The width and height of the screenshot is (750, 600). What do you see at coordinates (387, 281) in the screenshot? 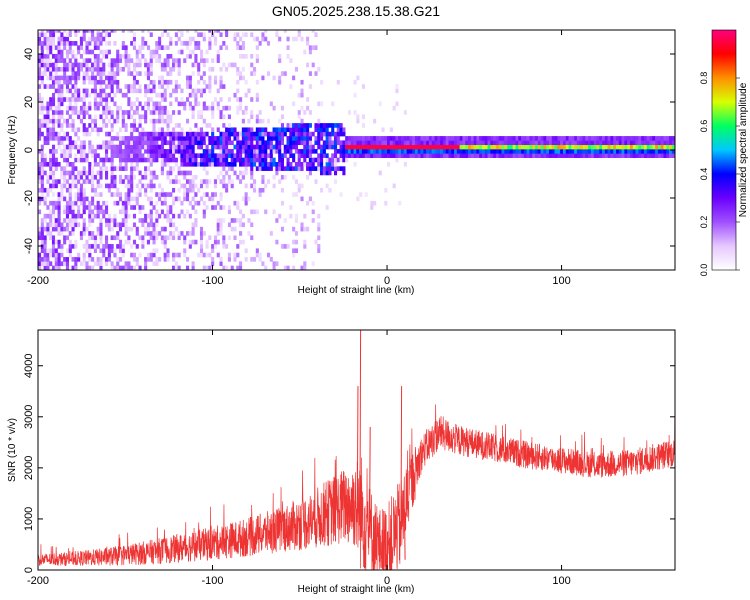
I see `spectrogram-x-tick-label: 0` at bounding box center [387, 281].